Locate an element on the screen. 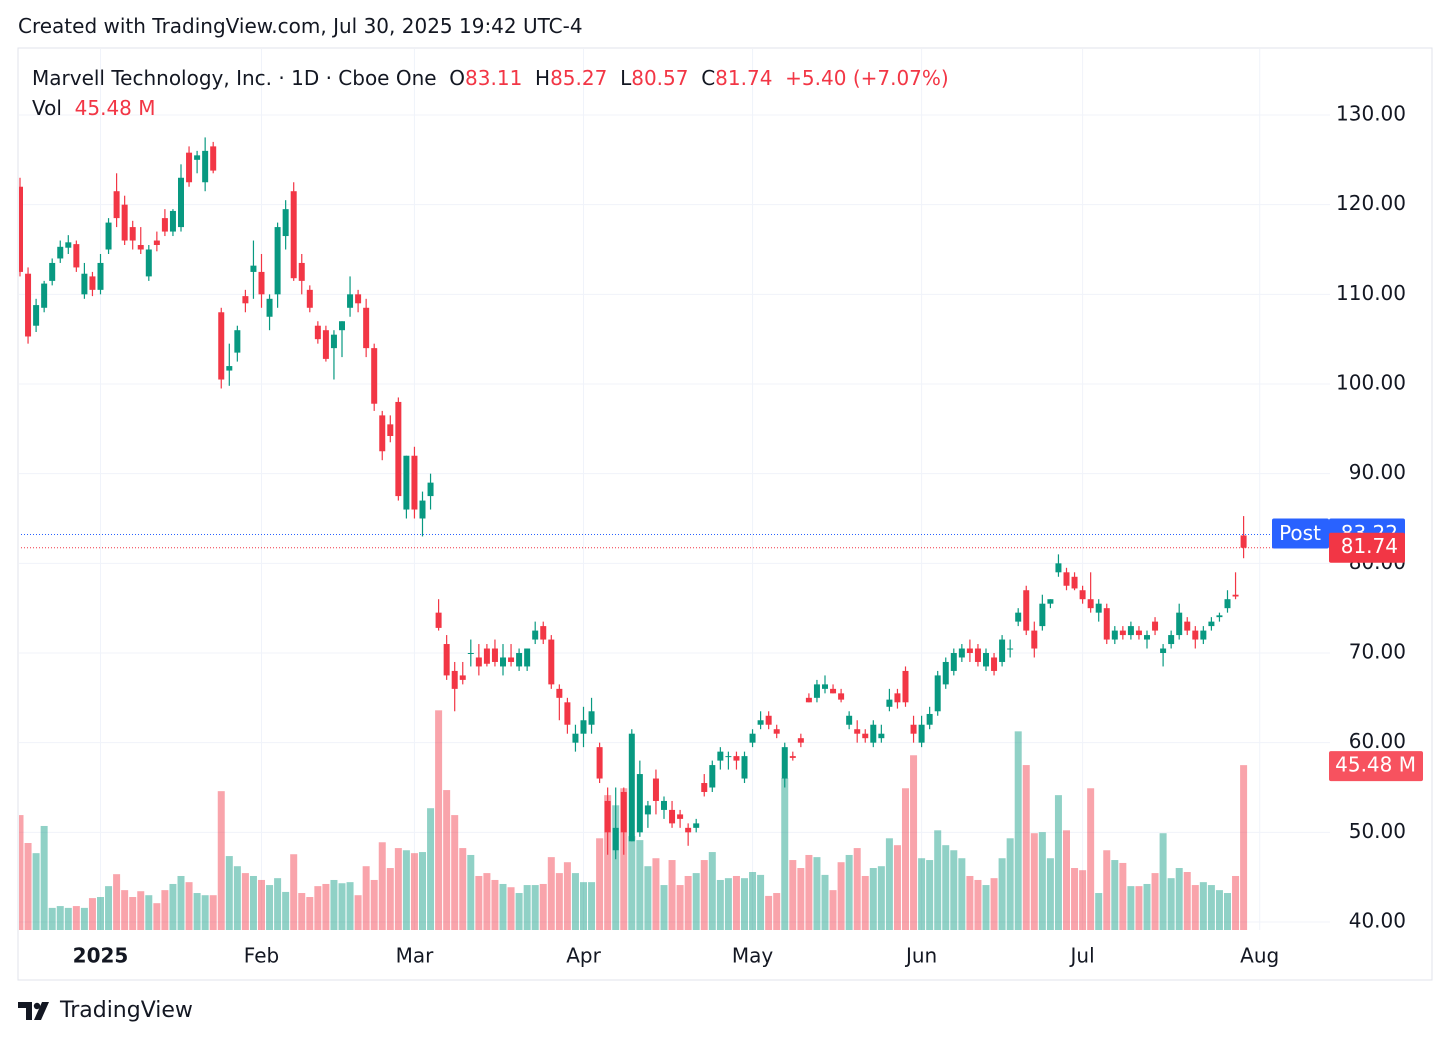 This screenshot has width=1450, height=1044. y-tick-label: 70.00 is located at coordinates (1377, 652).